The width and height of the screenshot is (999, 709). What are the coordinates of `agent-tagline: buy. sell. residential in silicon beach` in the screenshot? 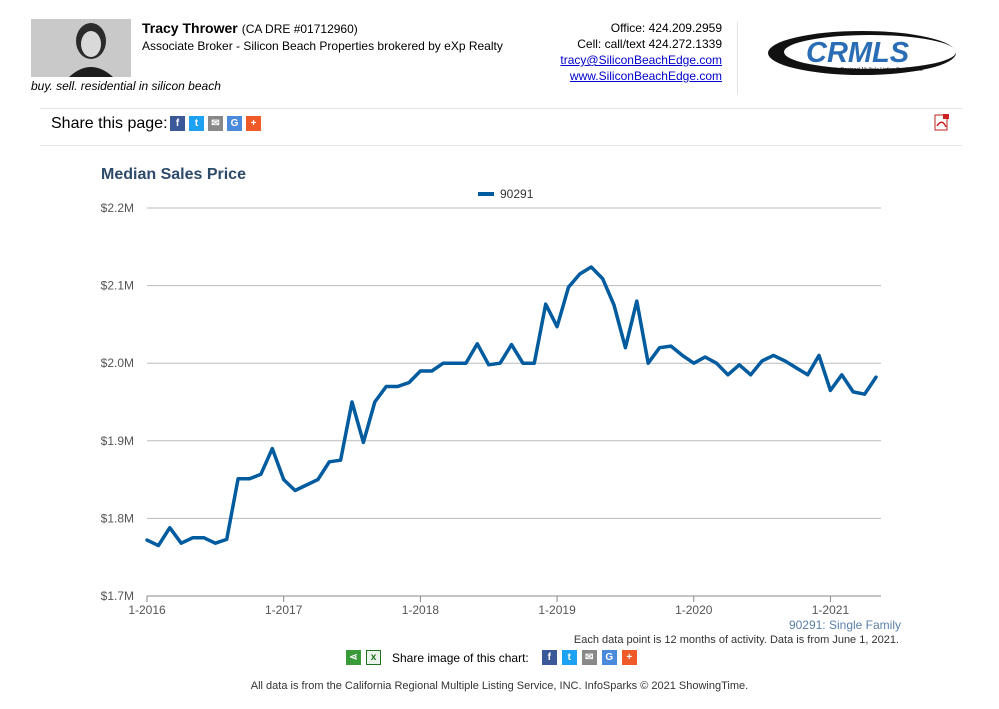 It's located at (126, 86).